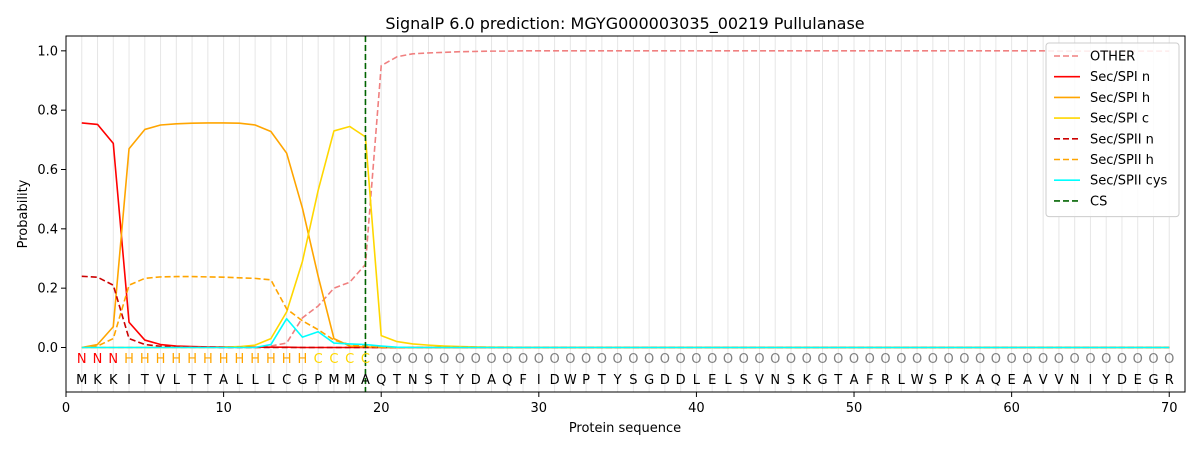 This screenshot has height=450, width=1200. Describe the element at coordinates (47, 51) in the screenshot. I see `y-tick-label: 1.0` at that location.